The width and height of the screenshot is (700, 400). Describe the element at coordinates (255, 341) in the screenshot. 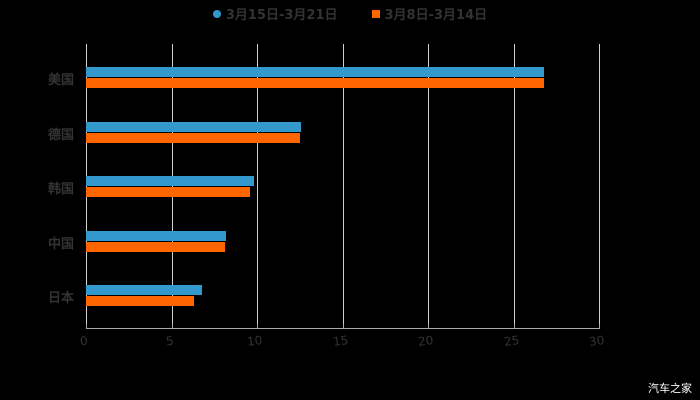

I see `x-tick-label: 10` at that location.